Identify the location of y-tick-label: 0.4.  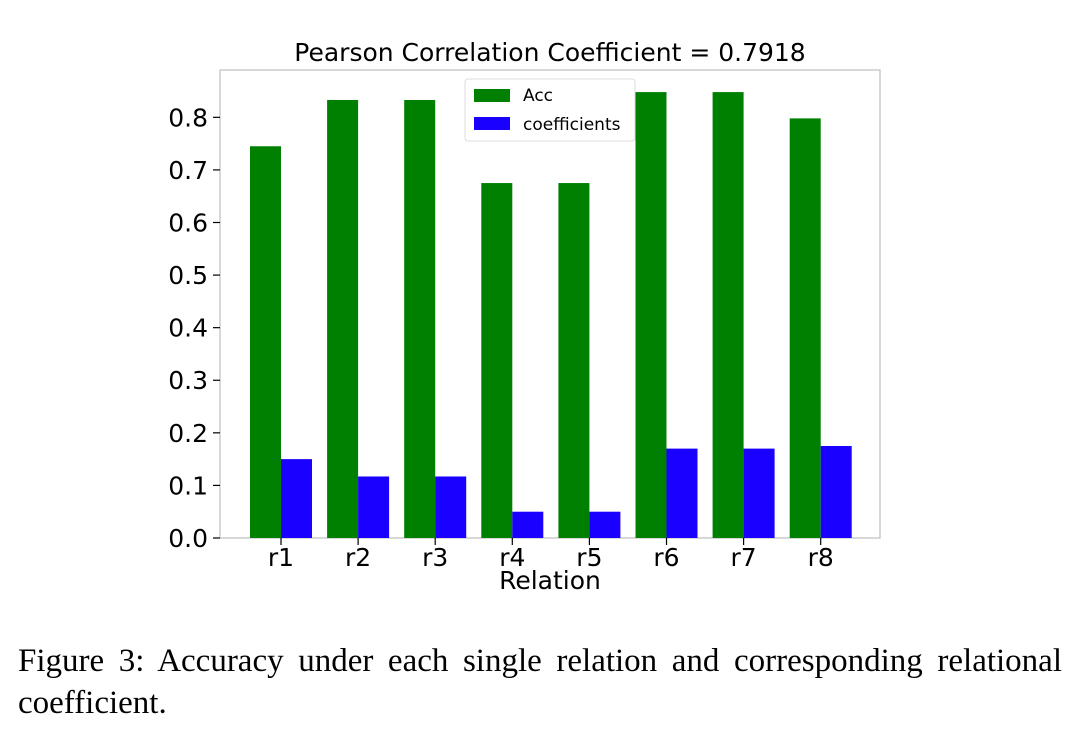
(188, 328).